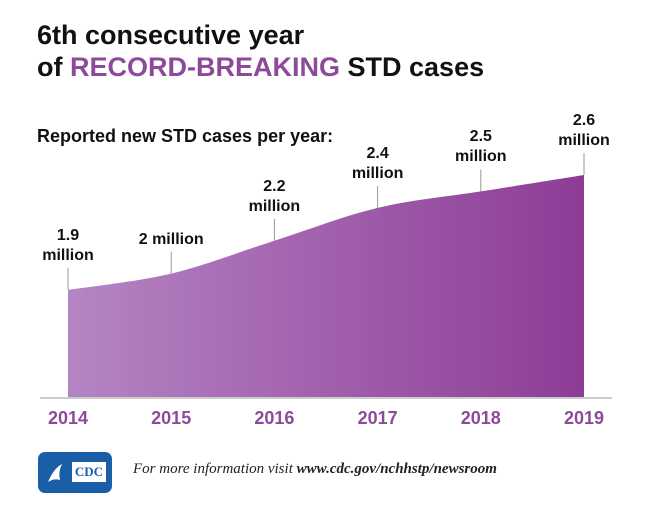  Describe the element at coordinates (68, 245) in the screenshot. I see `value-label: 1.9 million` at that location.